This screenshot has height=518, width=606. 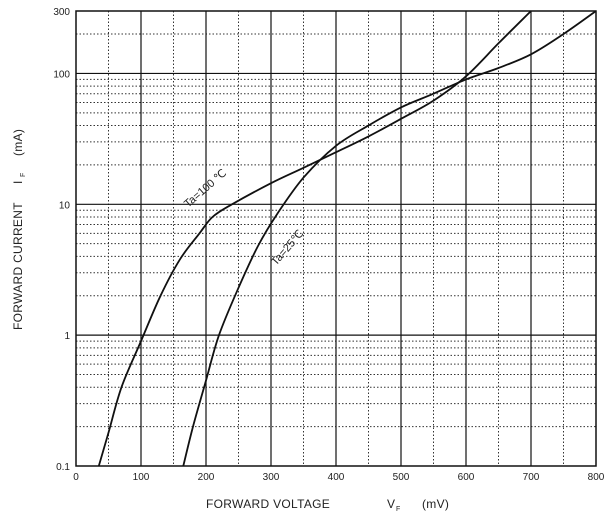 I want to click on x-tick-label: 100, so click(x=141, y=477).